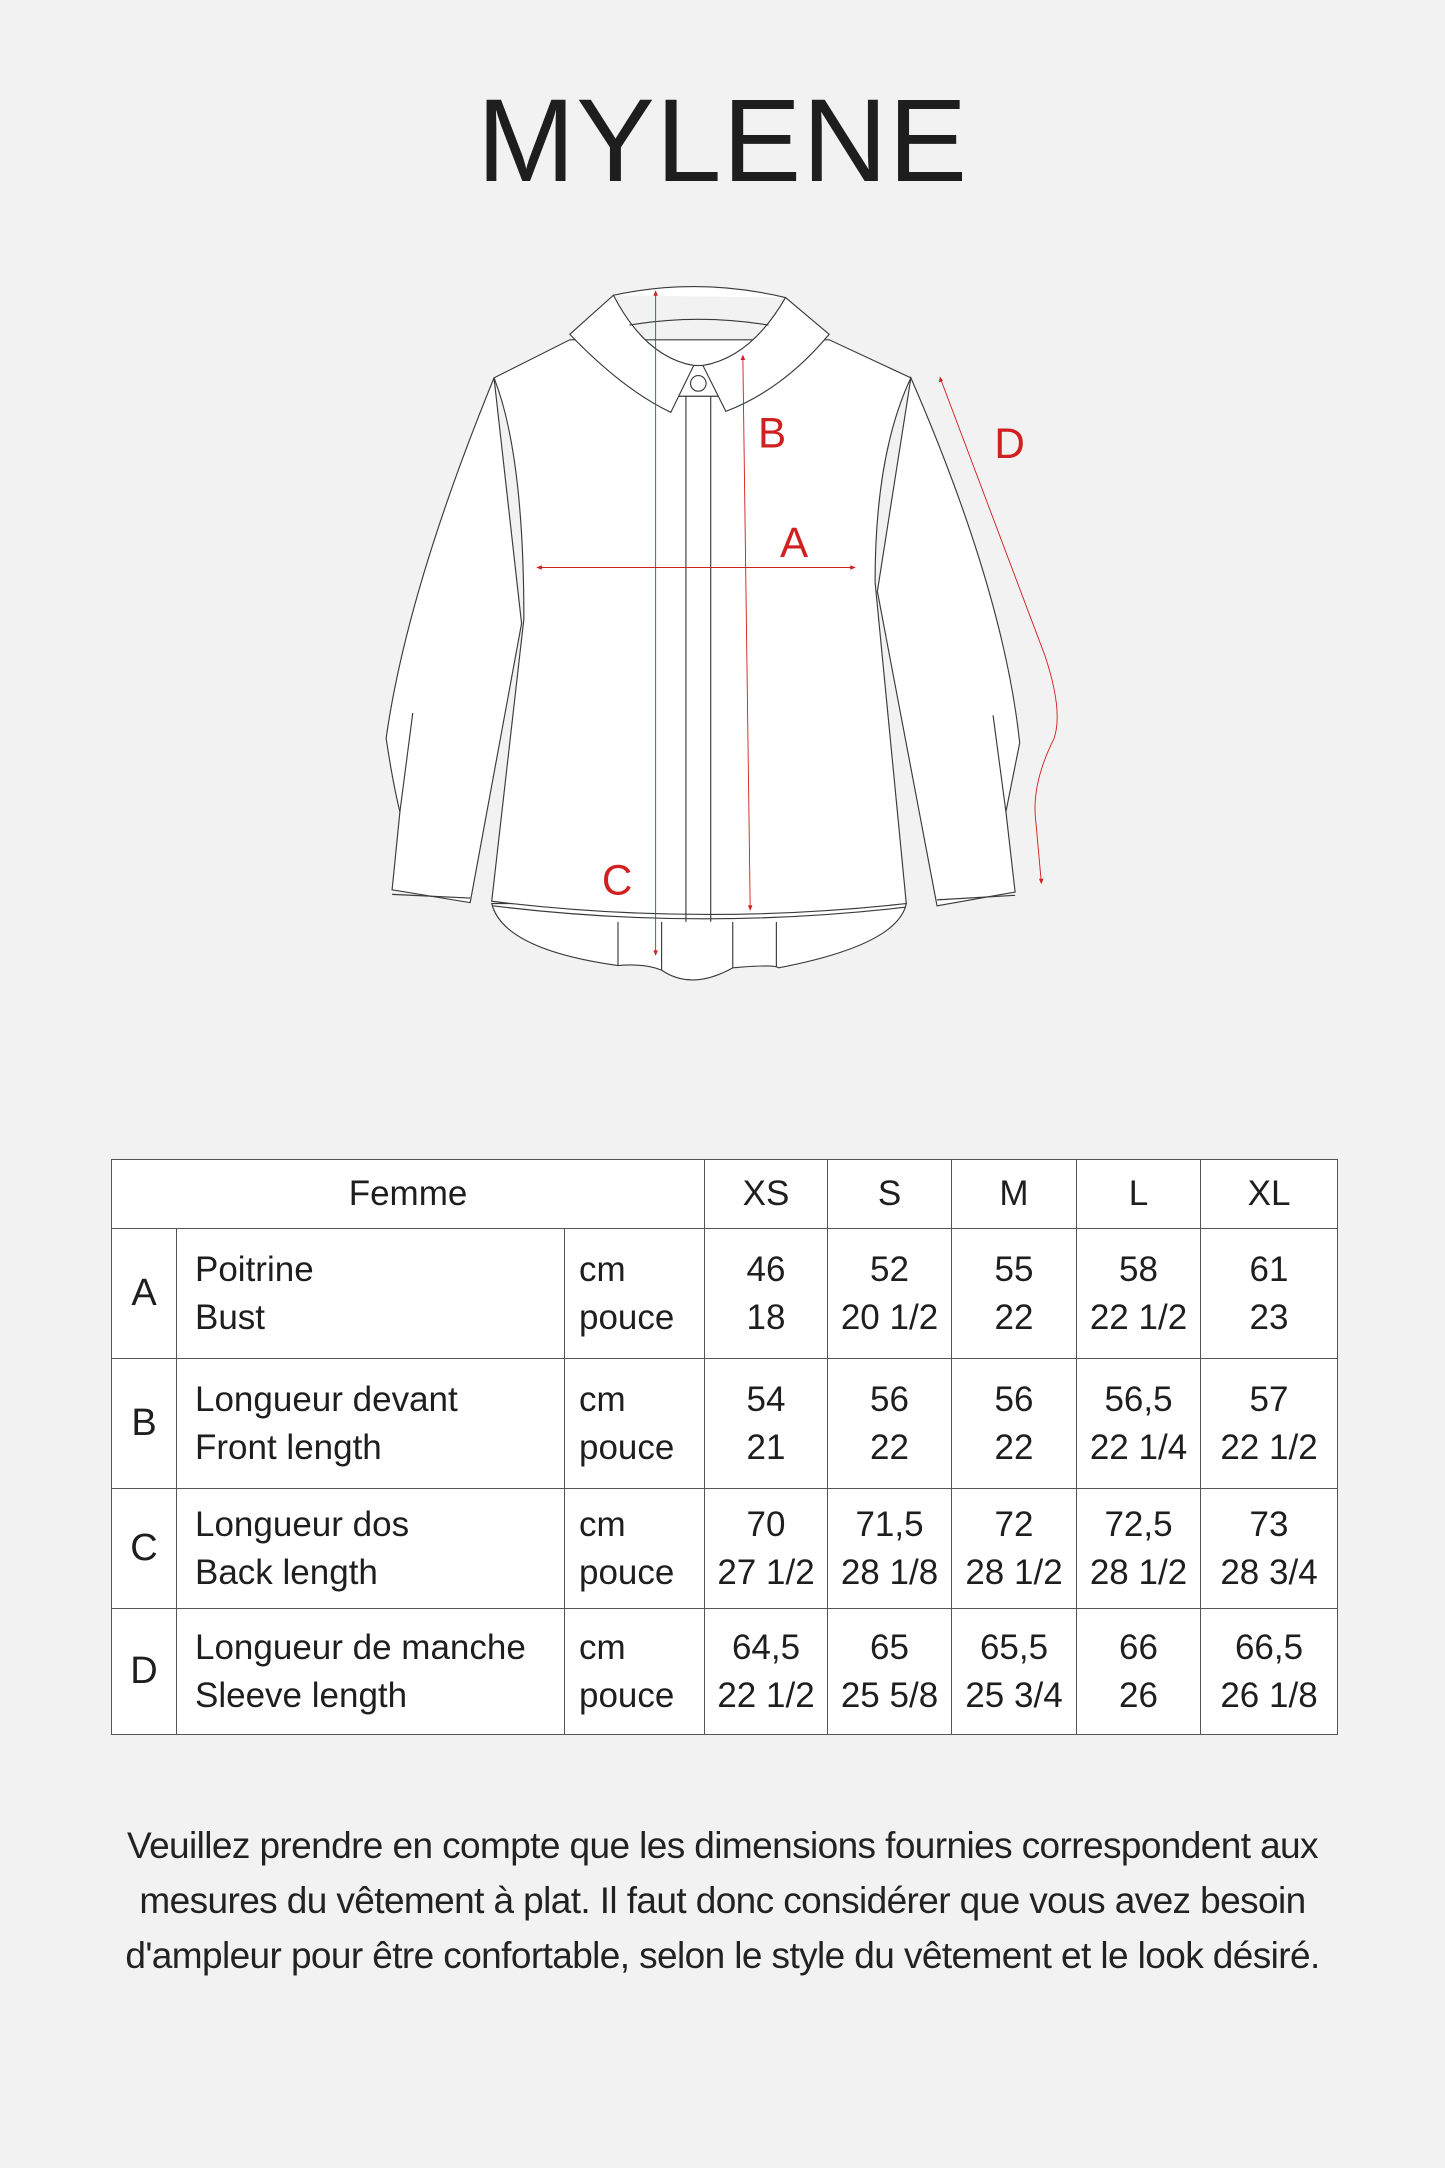 The height and width of the screenshot is (2168, 1445). What do you see at coordinates (1269, 1548) in the screenshot?
I see `size-value-cell: 73 28 3/4` at bounding box center [1269, 1548].